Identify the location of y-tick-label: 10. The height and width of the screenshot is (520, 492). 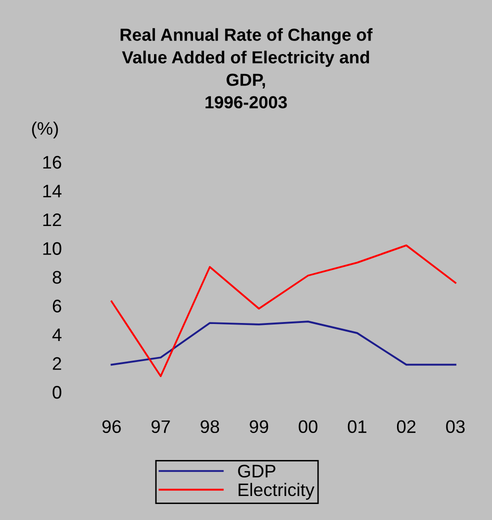
(52, 248).